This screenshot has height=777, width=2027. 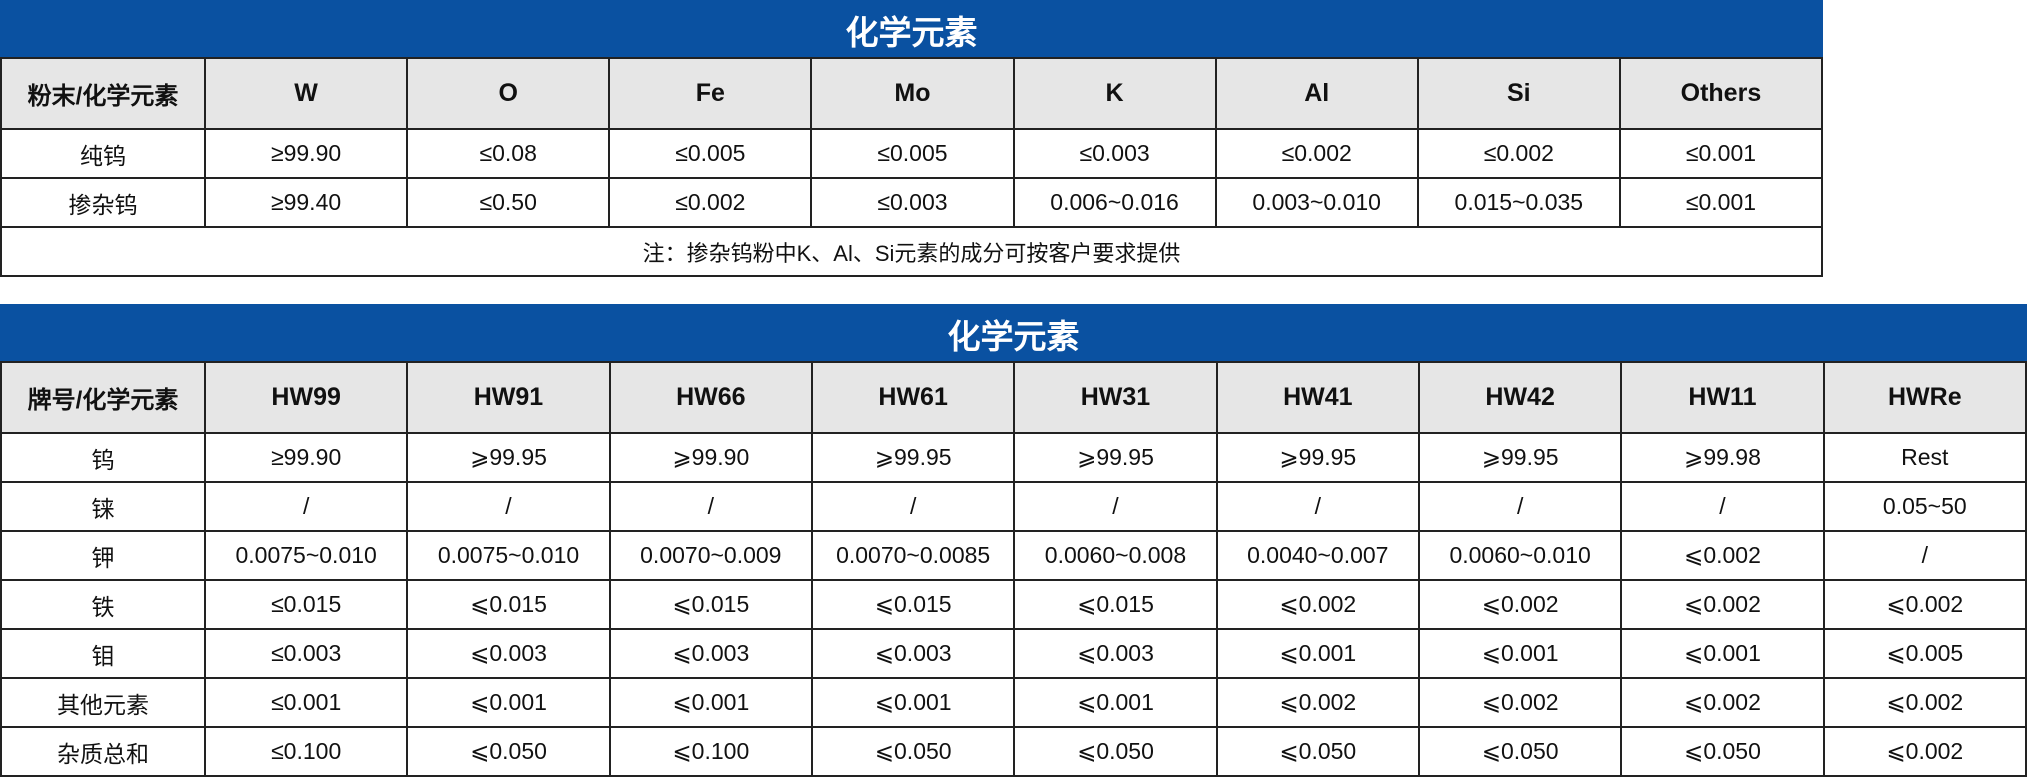 I want to click on column-header: W, so click(x=306, y=93).